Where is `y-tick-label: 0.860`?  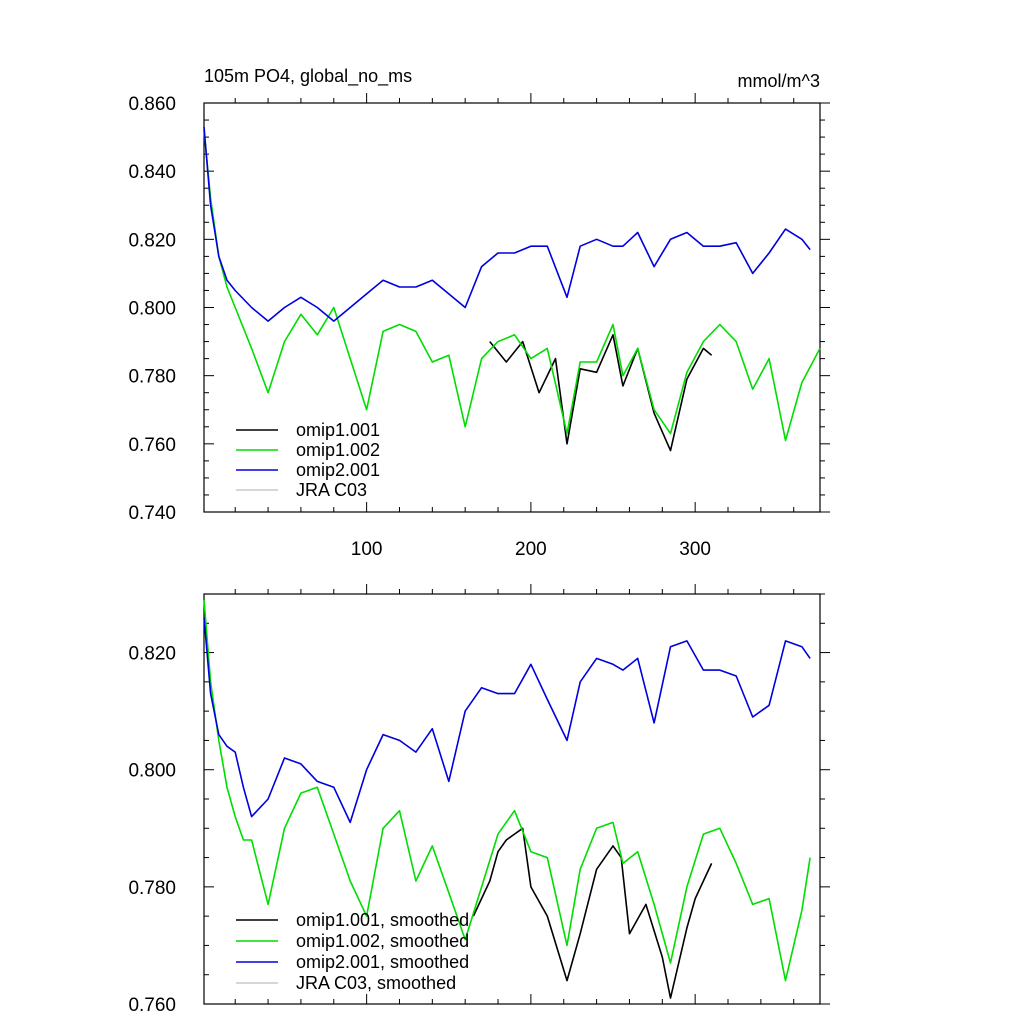
y-tick-label: 0.860 is located at coordinates (152, 104).